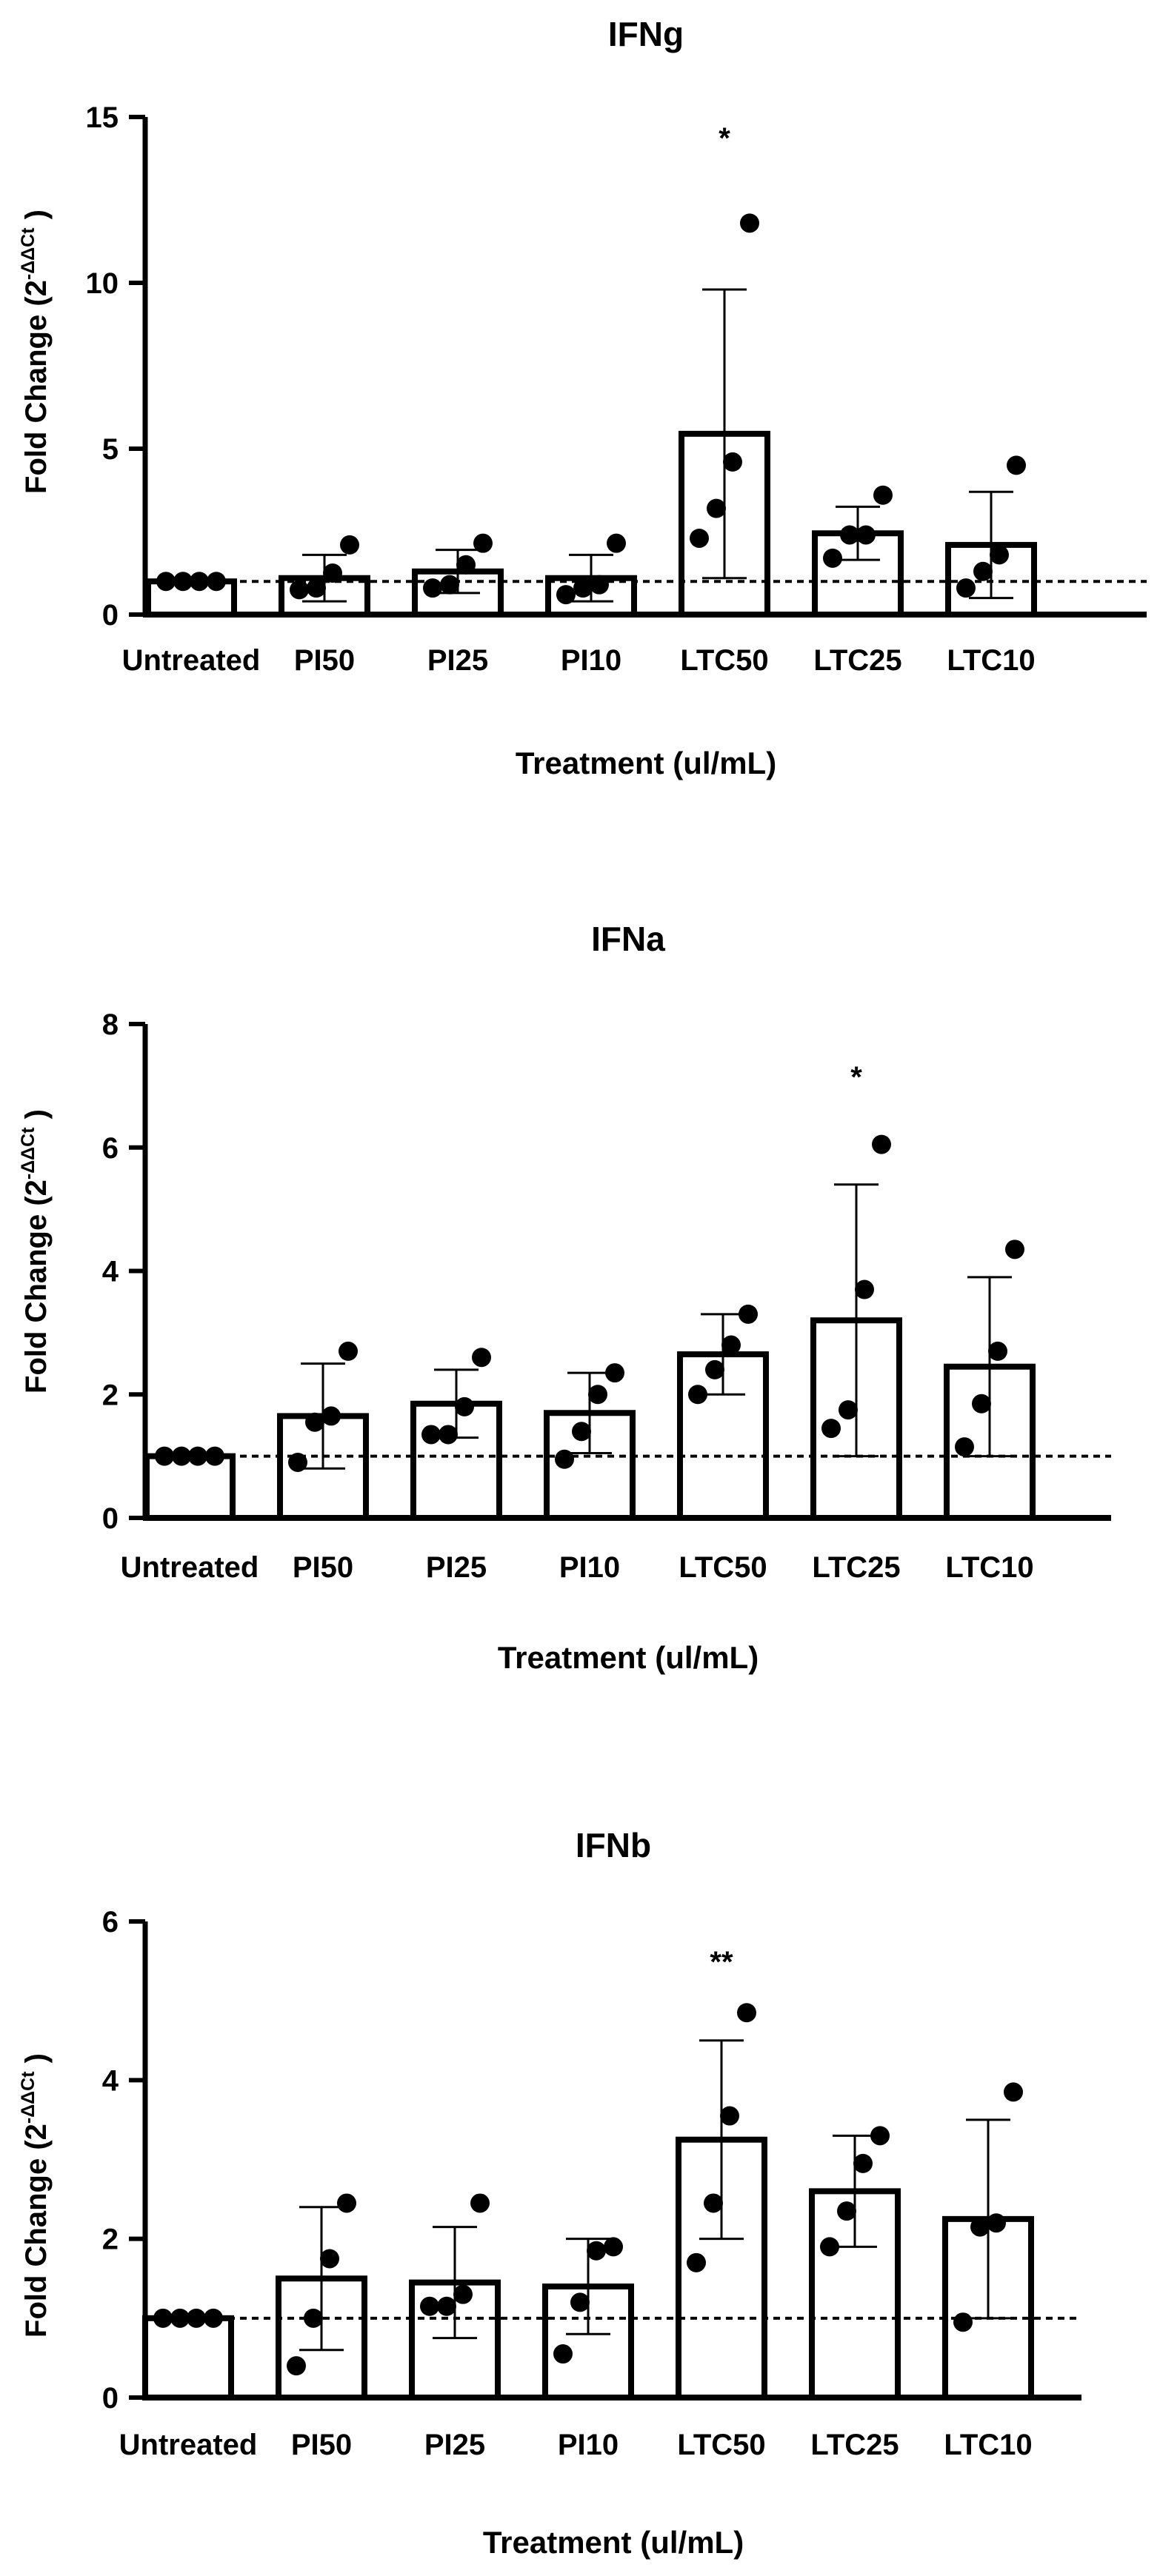 The height and width of the screenshot is (2576, 1160). Describe the element at coordinates (646, 34) in the screenshot. I see `chart-title: IFNg` at that location.